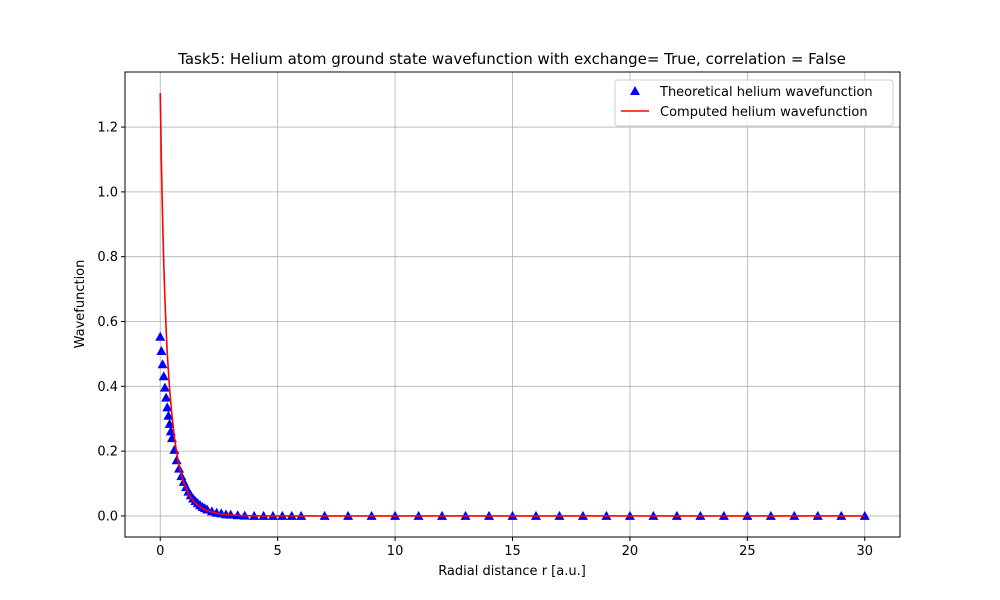  Describe the element at coordinates (107, 128) in the screenshot. I see `y-tick-label: 1.2` at that location.